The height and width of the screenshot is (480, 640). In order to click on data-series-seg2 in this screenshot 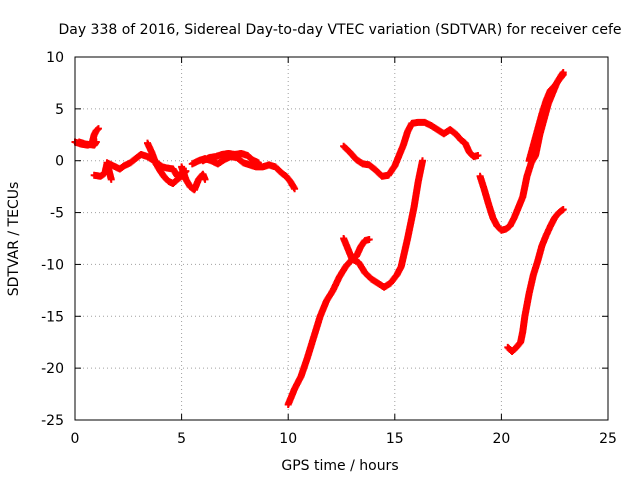, I will do `click(87, 143)`.